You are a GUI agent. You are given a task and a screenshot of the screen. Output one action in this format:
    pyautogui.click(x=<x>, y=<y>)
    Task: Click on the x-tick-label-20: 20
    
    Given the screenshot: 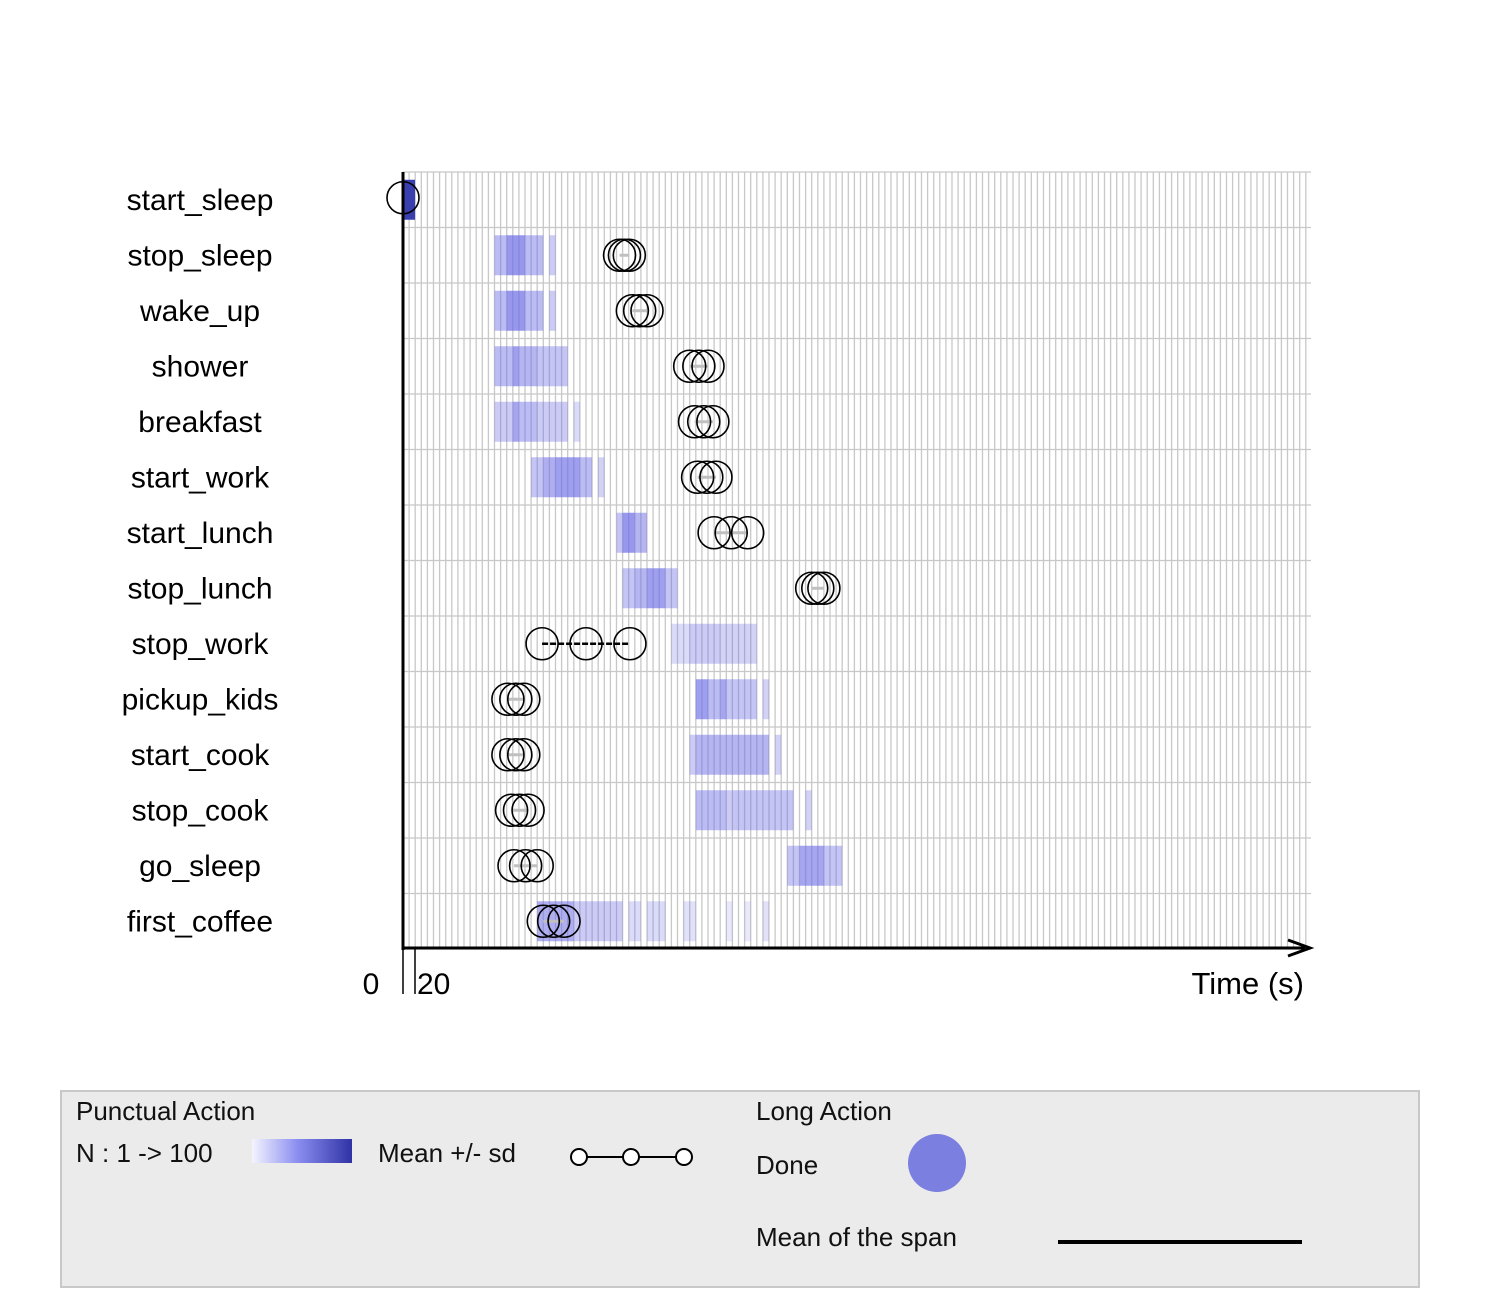 What is the action you would take?
    pyautogui.click(x=433, y=984)
    